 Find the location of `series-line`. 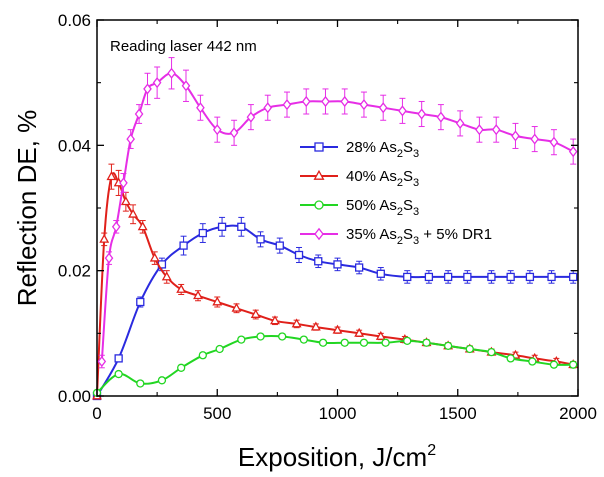

series-line is located at coordinates (335, 364).